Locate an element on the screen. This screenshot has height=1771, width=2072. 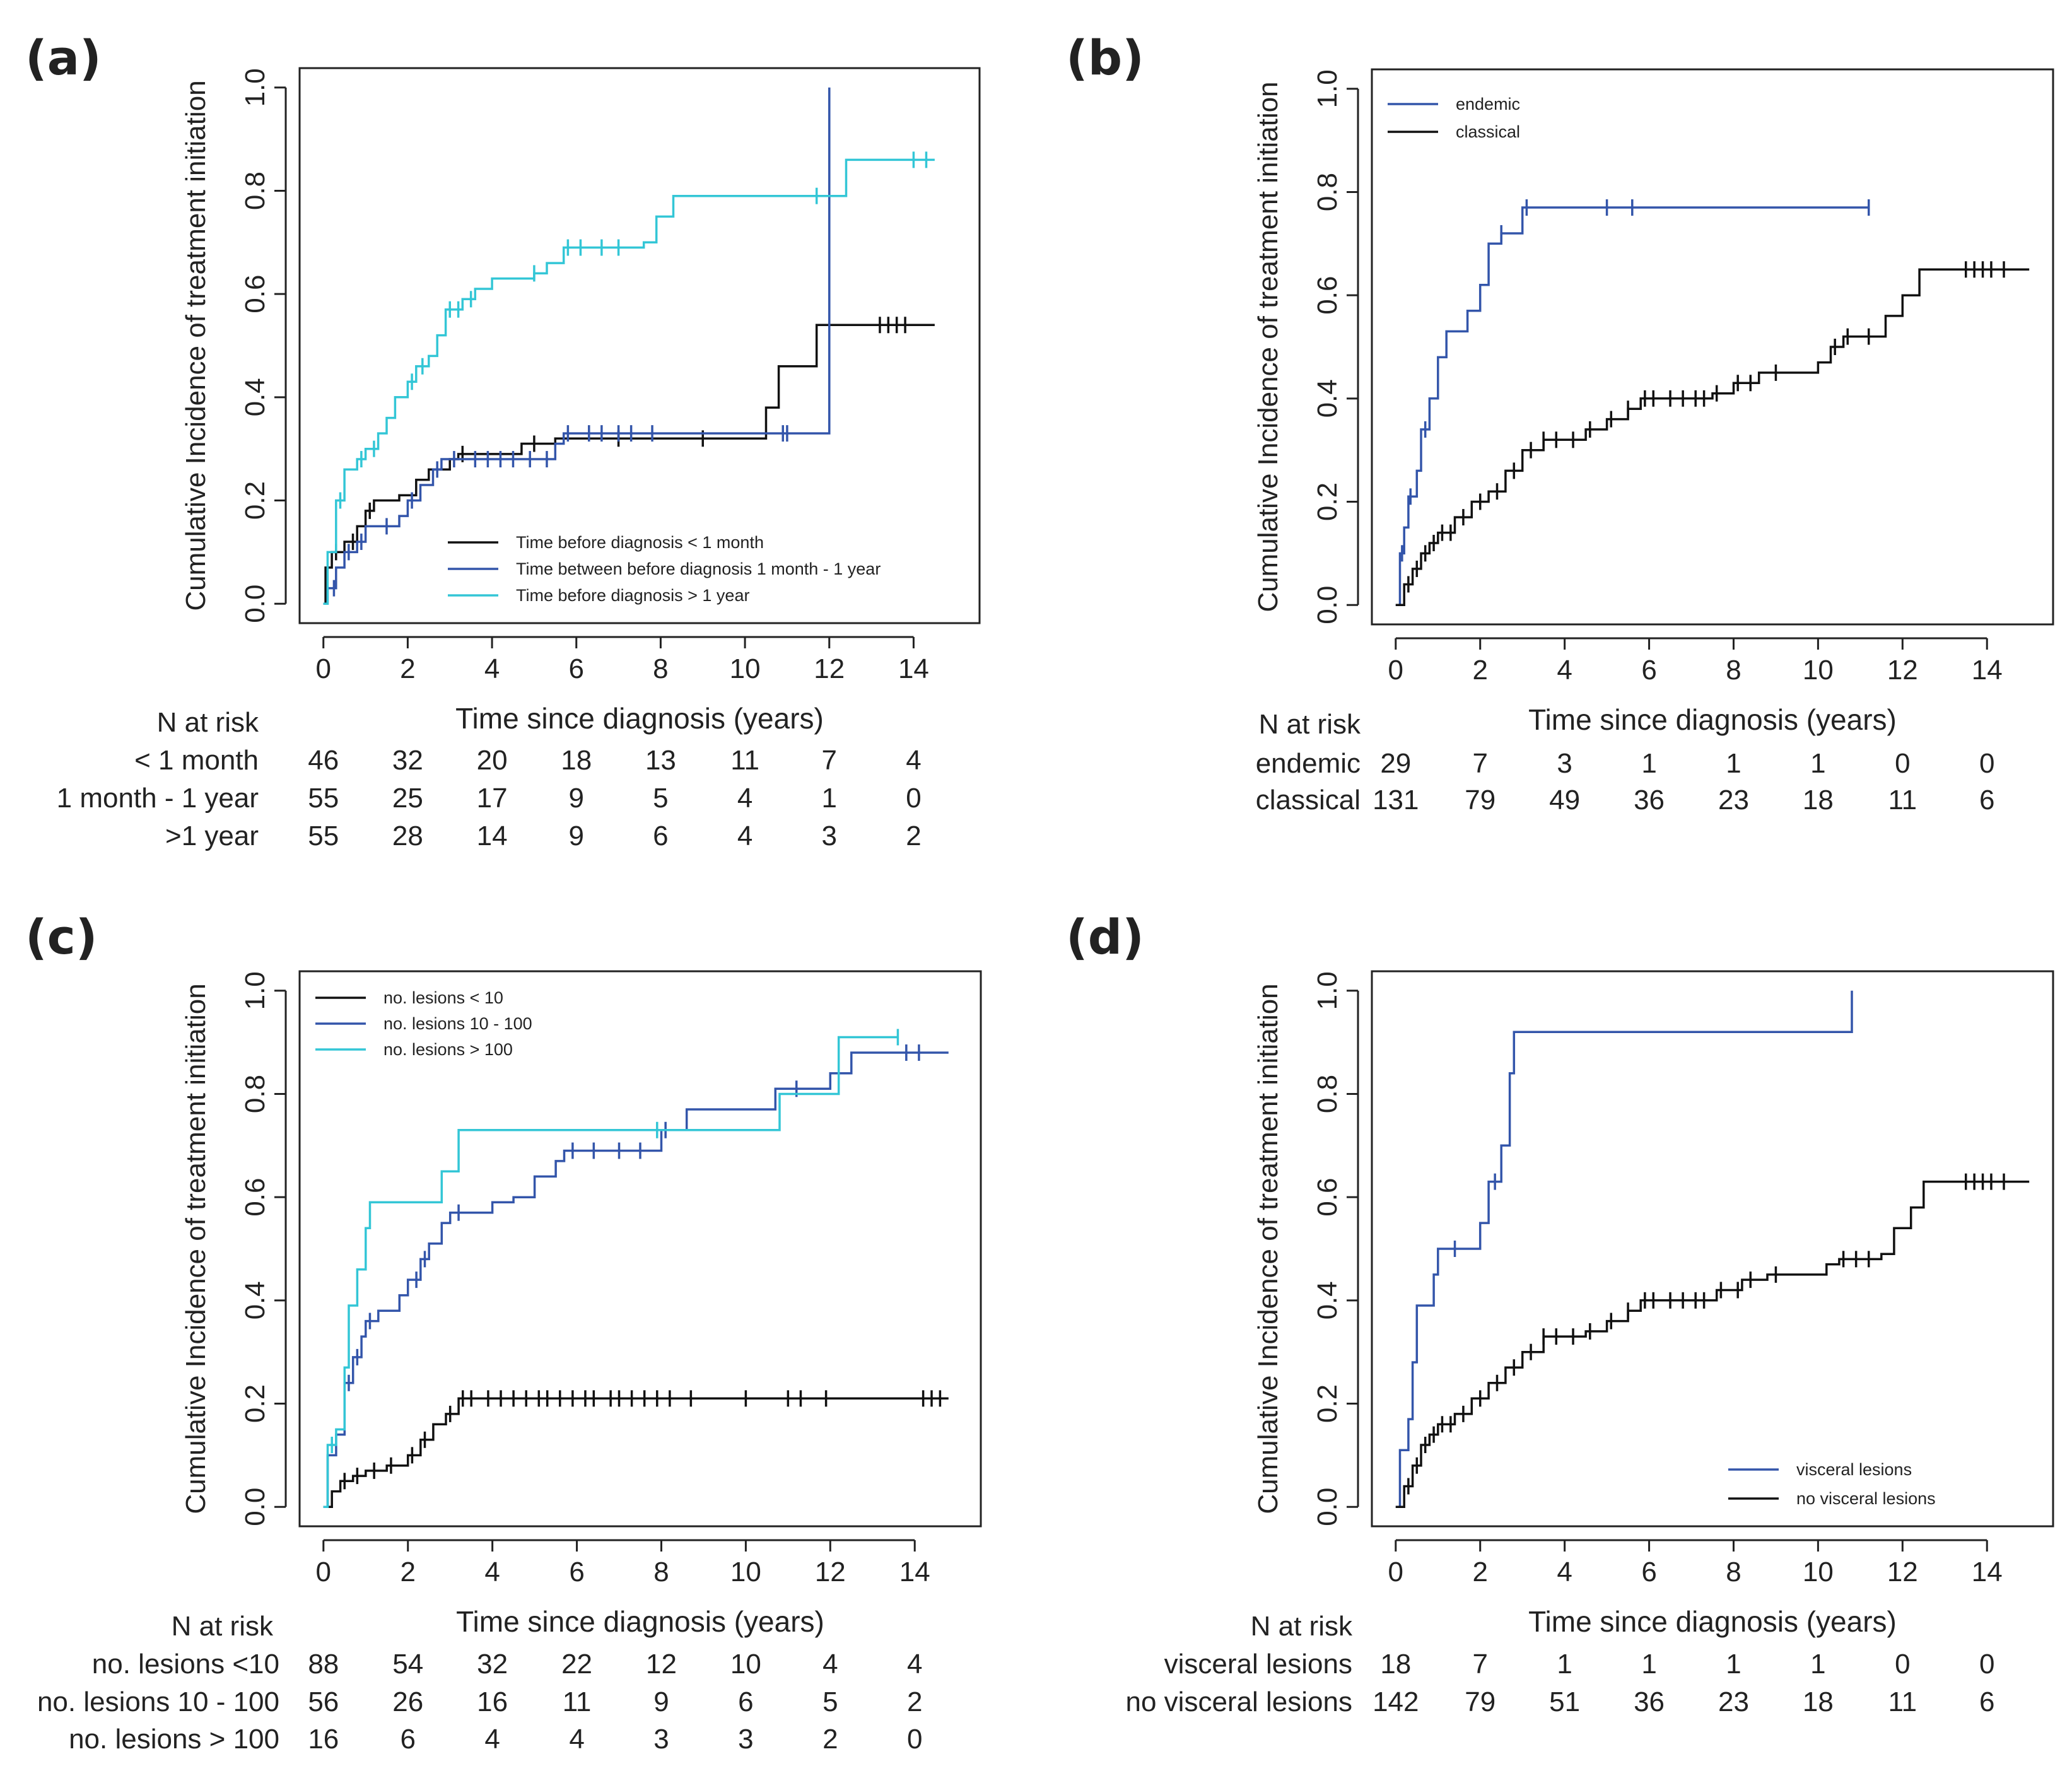
risk-value: 17 is located at coordinates (492, 798).